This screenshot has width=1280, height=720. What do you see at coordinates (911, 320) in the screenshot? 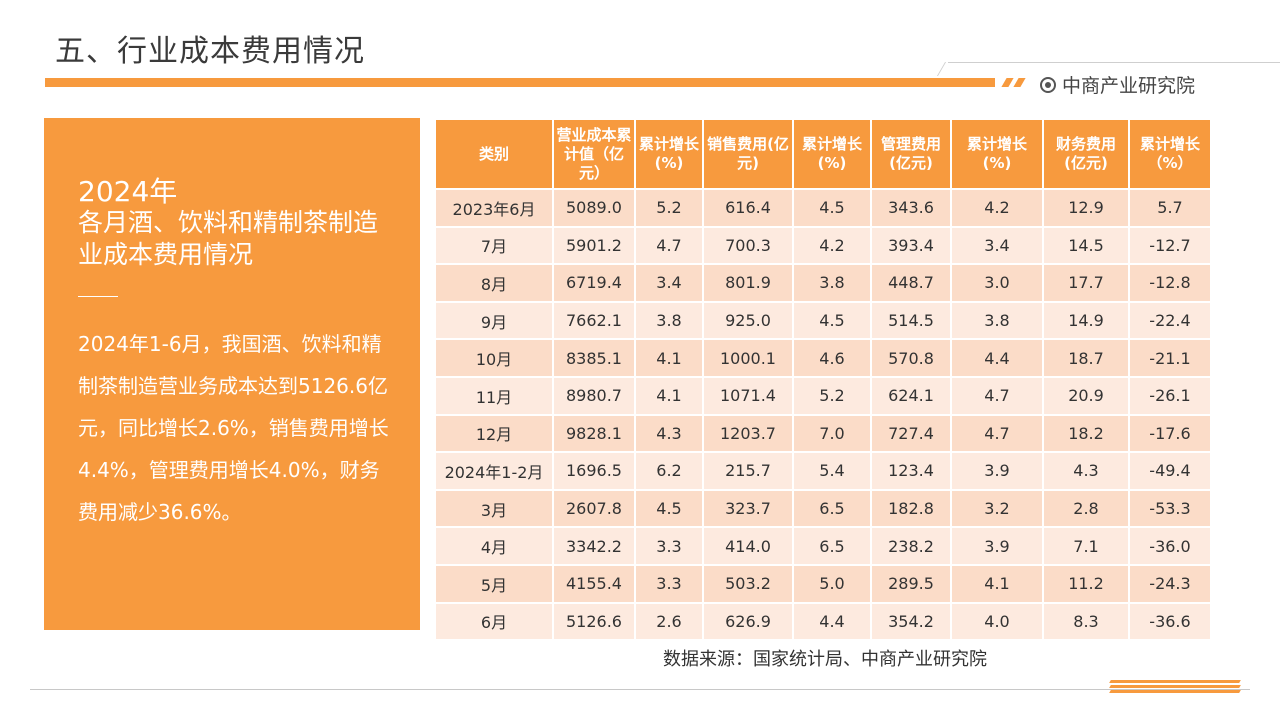
I see `cell-admin-expense: 514.5` at bounding box center [911, 320].